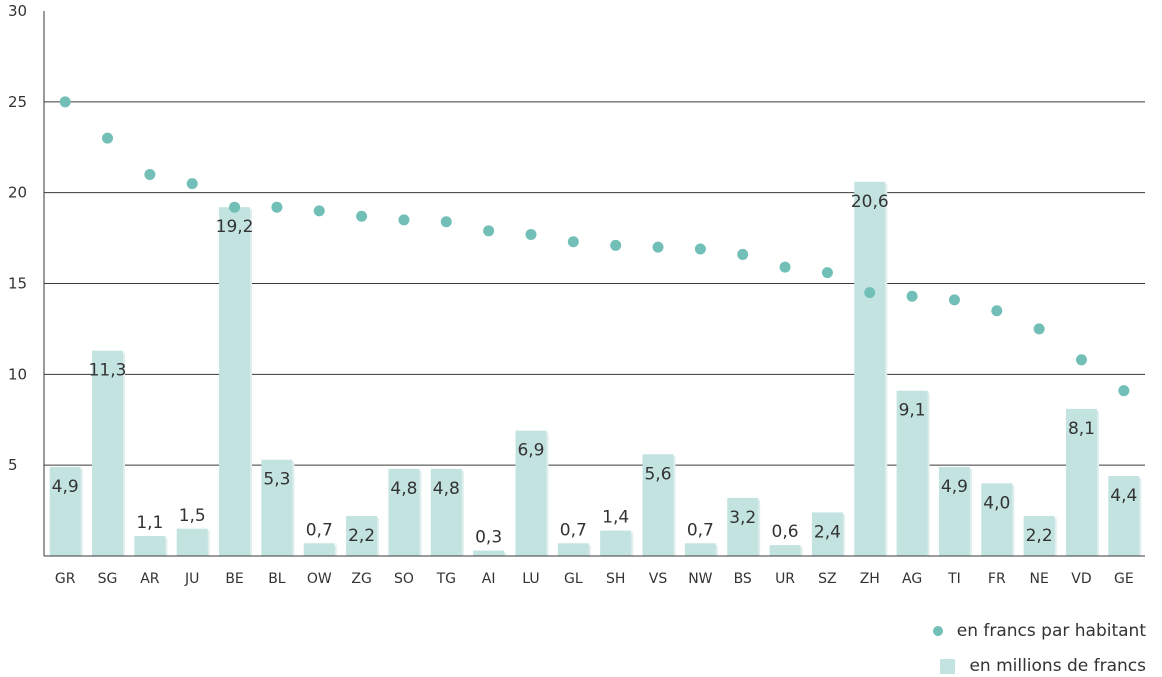  I want to click on x-tick-label: ZG, so click(361, 579).